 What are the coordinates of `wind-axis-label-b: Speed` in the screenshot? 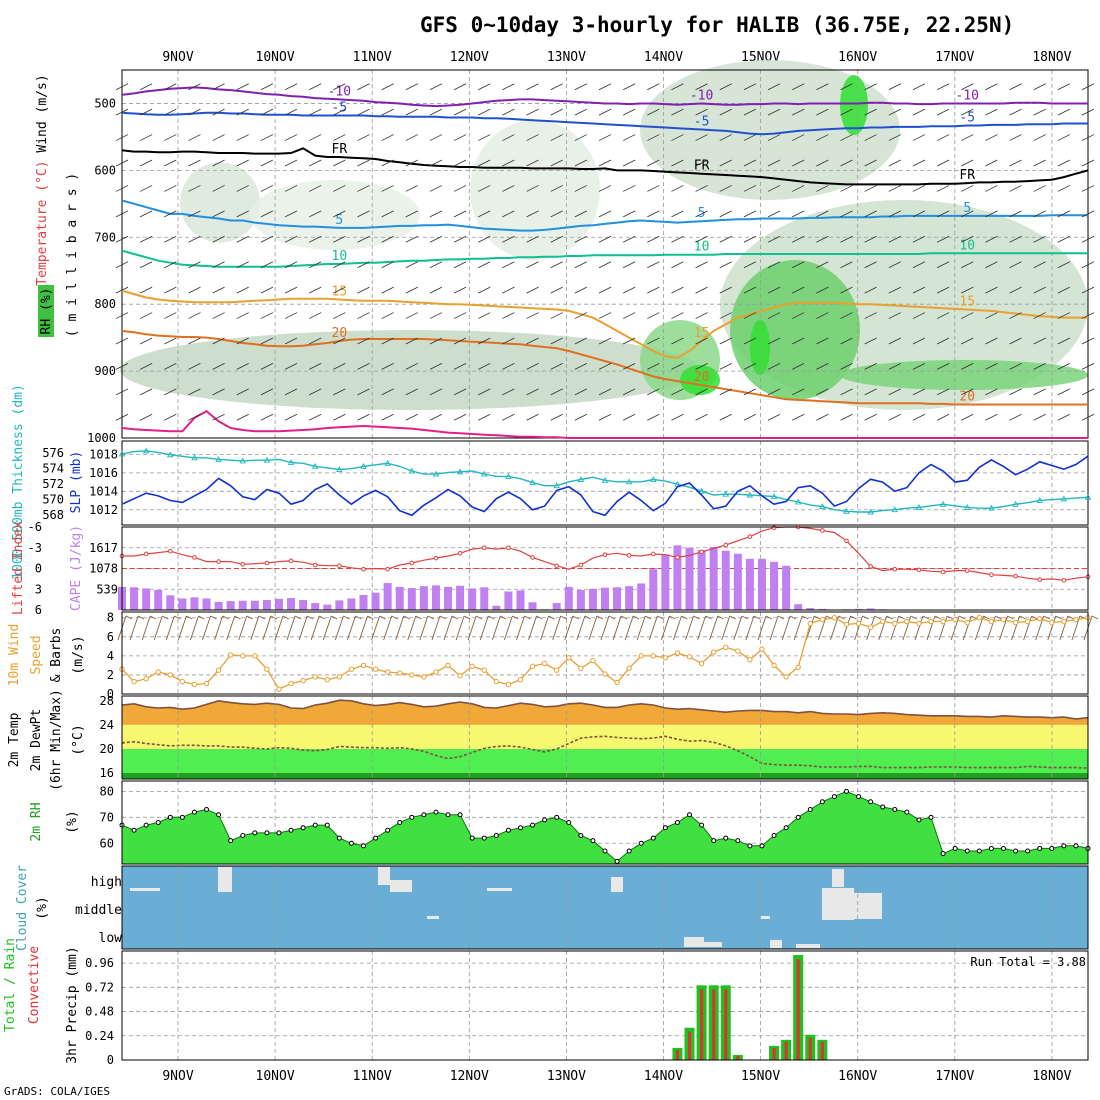 It's located at (36, 654).